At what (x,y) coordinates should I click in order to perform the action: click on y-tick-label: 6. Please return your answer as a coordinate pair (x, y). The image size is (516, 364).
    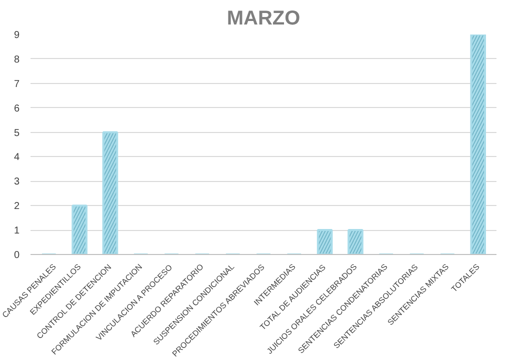
    Looking at the image, I should click on (17, 108).